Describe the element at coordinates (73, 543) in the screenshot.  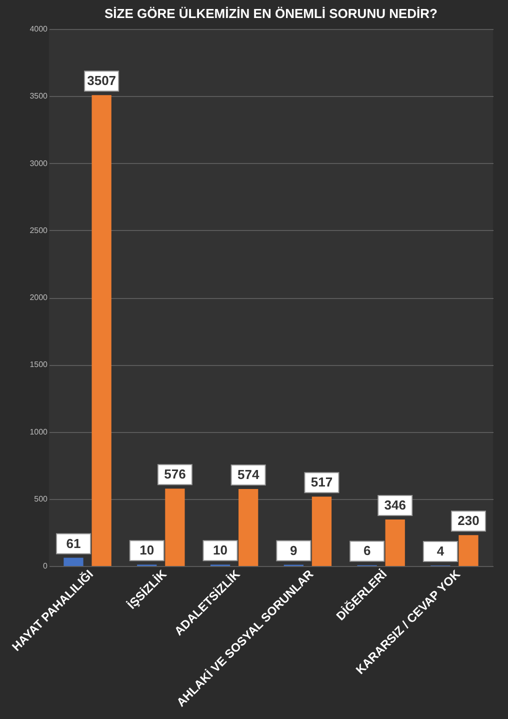
I see `data-label: 61` at that location.